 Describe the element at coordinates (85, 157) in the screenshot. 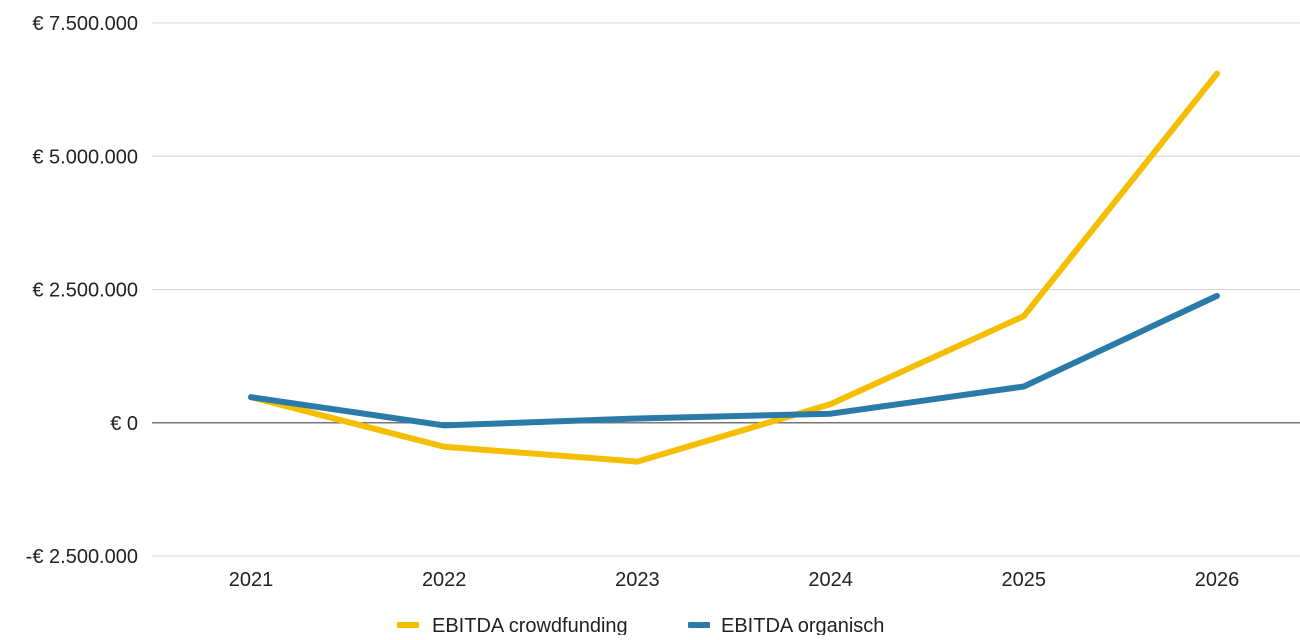

I see `y-tick-label: € 5.000.000` at that location.